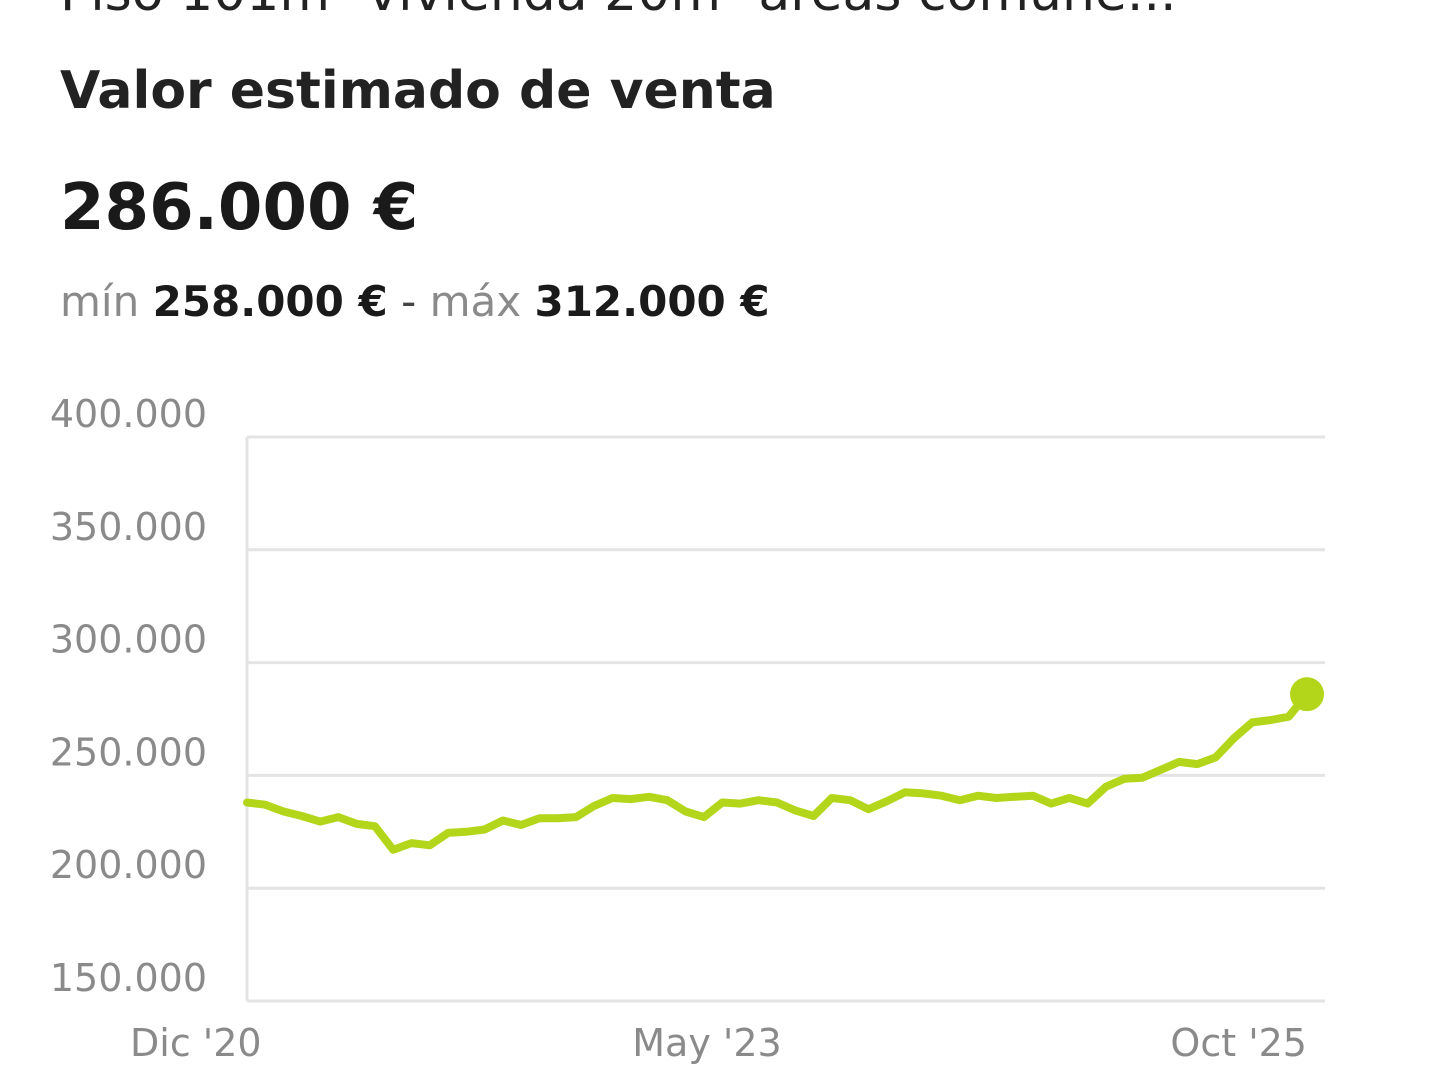 Image resolution: width=1441 pixels, height=1080 pixels. I want to click on y-tick-label: 300.000, so click(128, 640).